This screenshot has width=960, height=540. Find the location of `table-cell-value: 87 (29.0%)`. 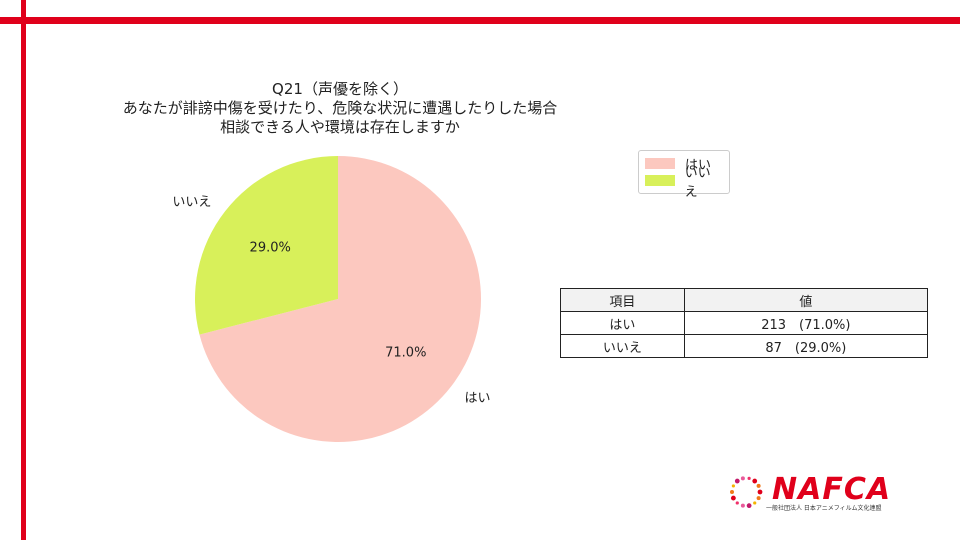

table-cell-value: 87 (29.0%) is located at coordinates (806, 346).